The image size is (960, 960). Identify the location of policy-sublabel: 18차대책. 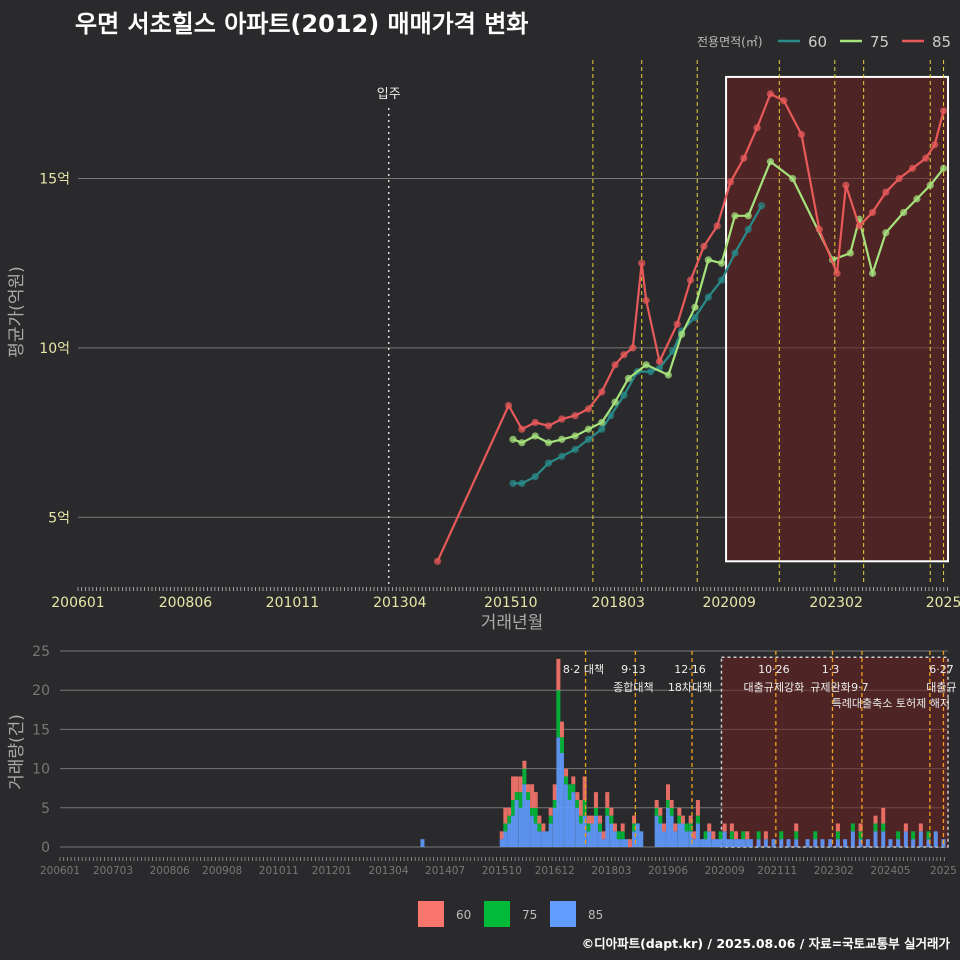
(690, 687).